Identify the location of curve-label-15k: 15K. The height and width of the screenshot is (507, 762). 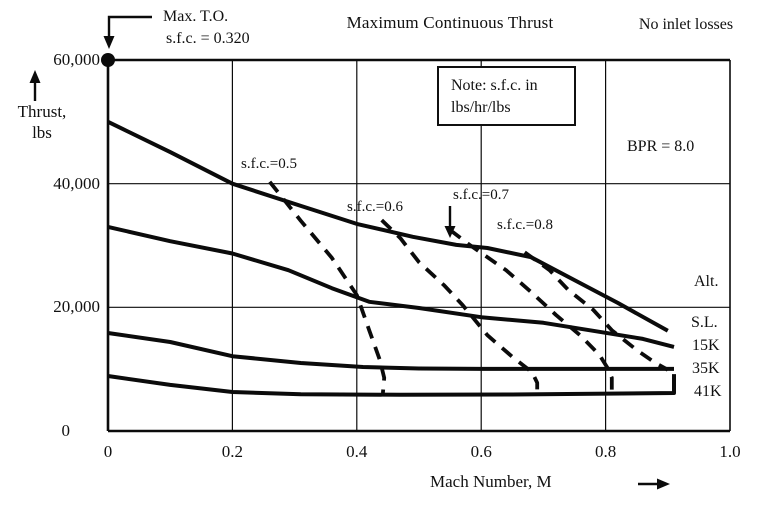
(706, 345).